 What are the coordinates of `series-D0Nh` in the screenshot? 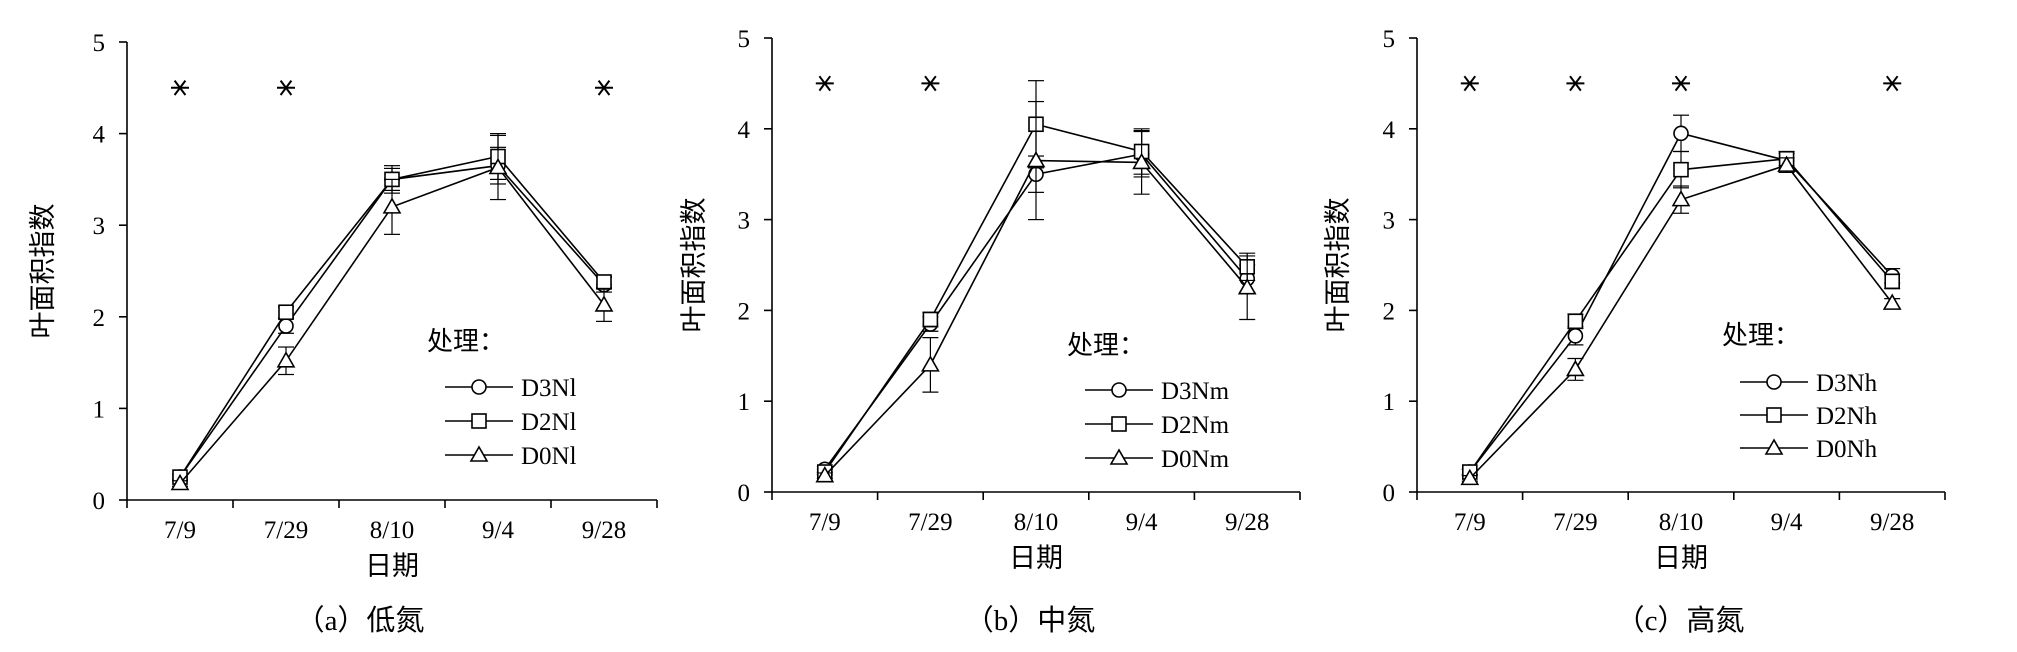 It's located at (1681, 320).